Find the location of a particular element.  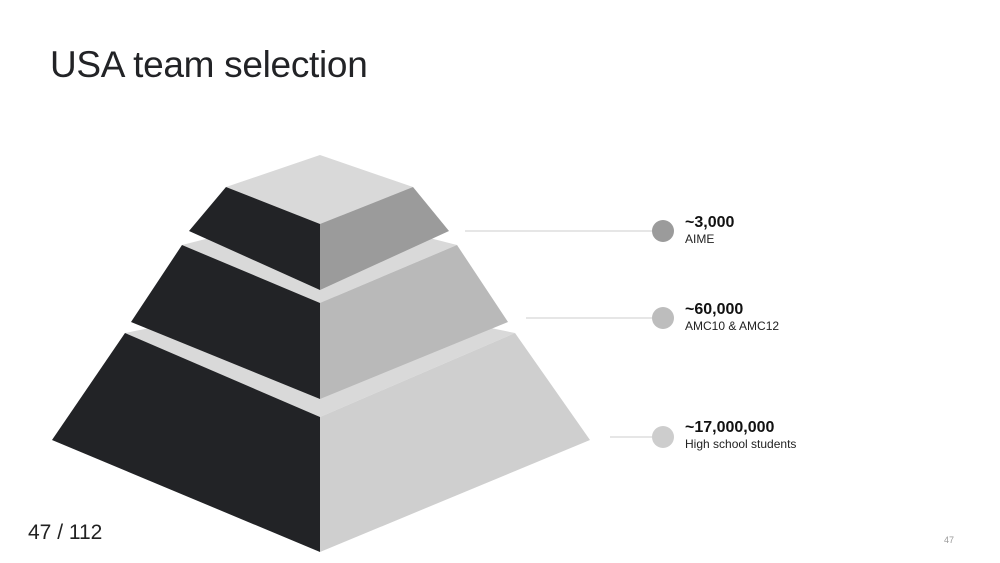

tier-top-right-face is located at coordinates (384, 238).